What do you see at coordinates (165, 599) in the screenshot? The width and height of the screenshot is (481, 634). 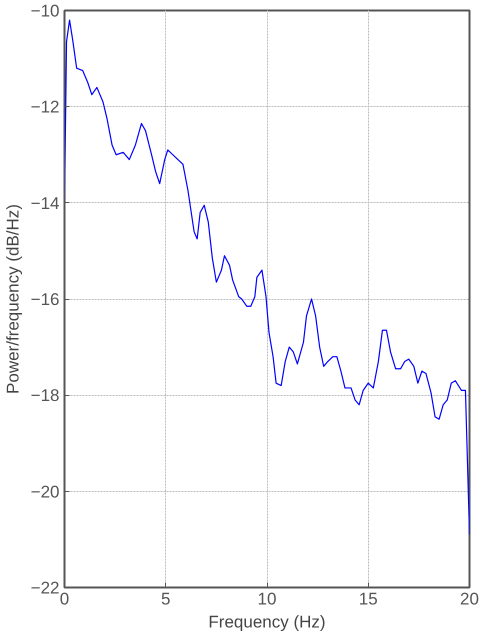 I see `x-tick-label: 5` at bounding box center [165, 599].